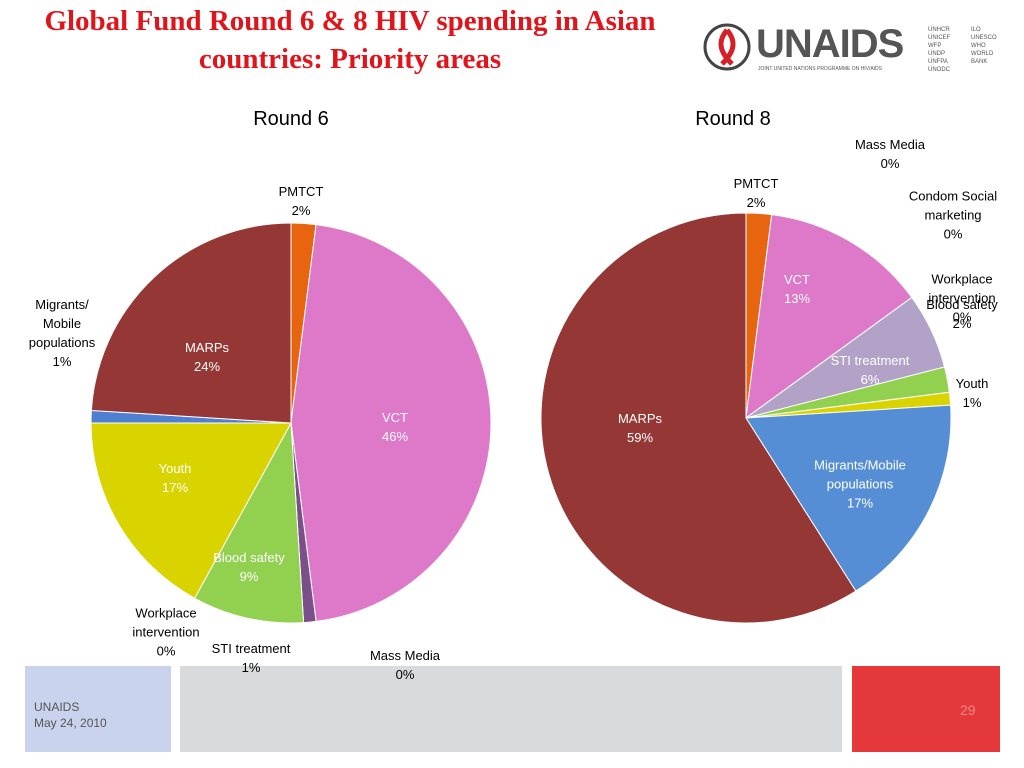 The width and height of the screenshot is (1024, 768). Describe the element at coordinates (976, 30) in the screenshot. I see `cosponsor: ILO` at that location.